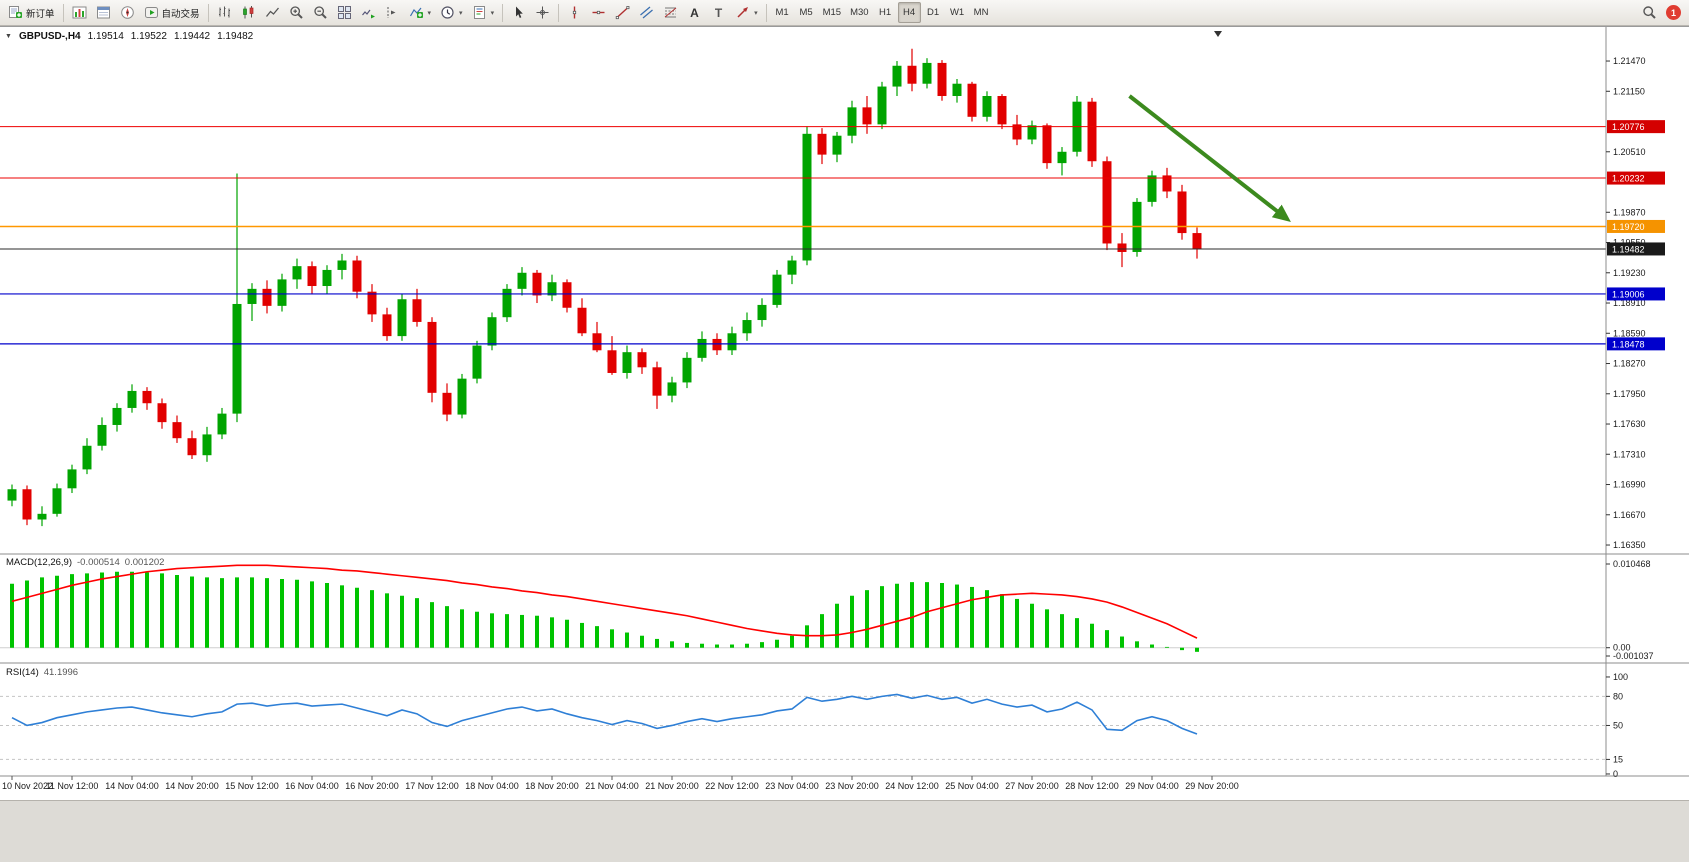  Describe the element at coordinates (1673, 12) in the screenshot. I see `notification-badge: 1` at that location.